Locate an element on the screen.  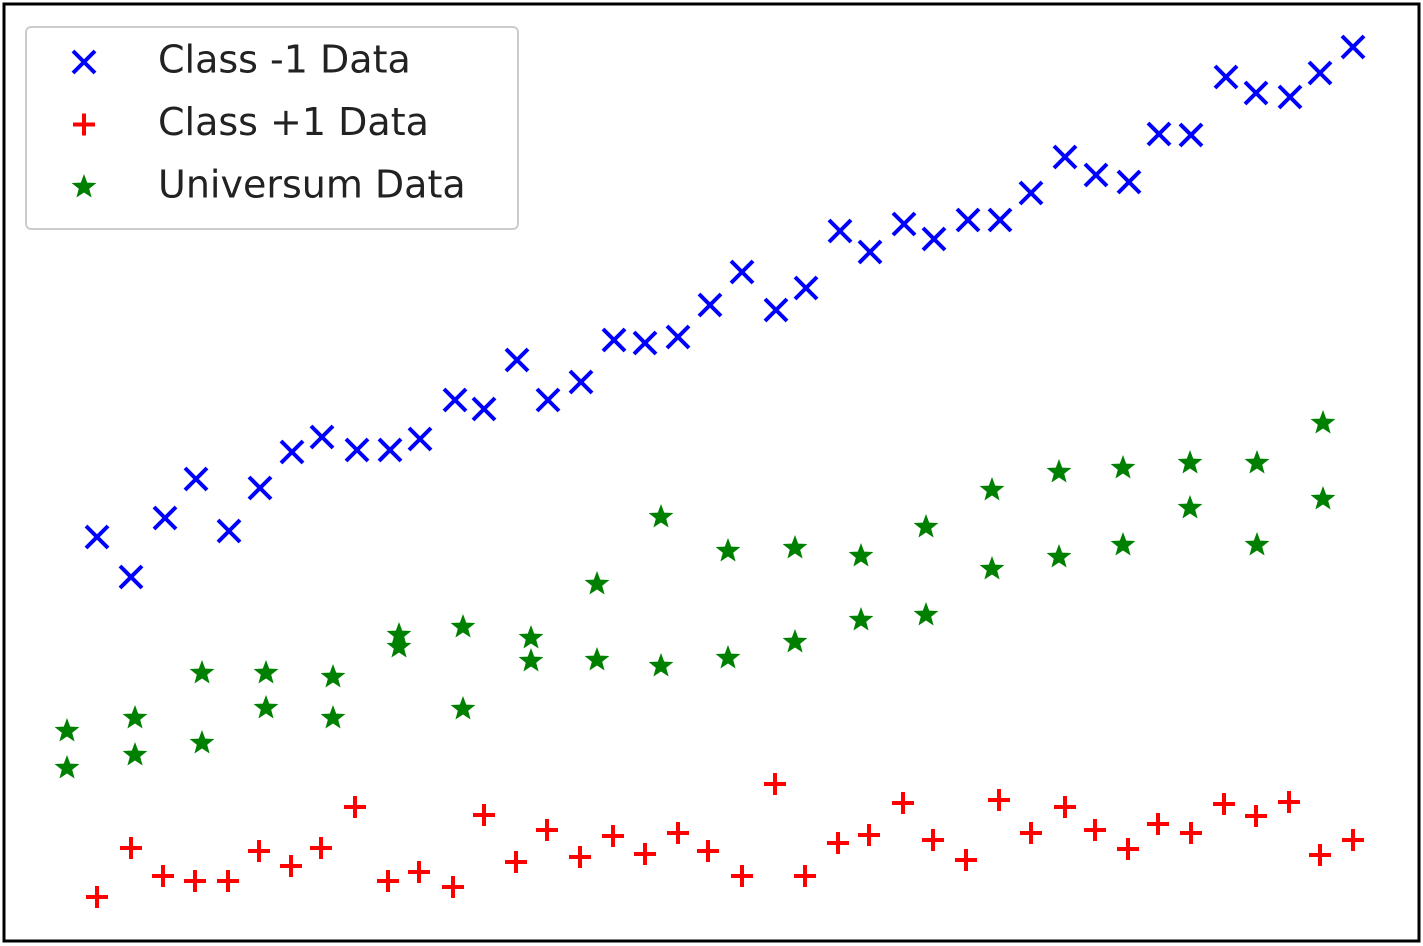
legend-label: Universum Data is located at coordinates (312, 185).